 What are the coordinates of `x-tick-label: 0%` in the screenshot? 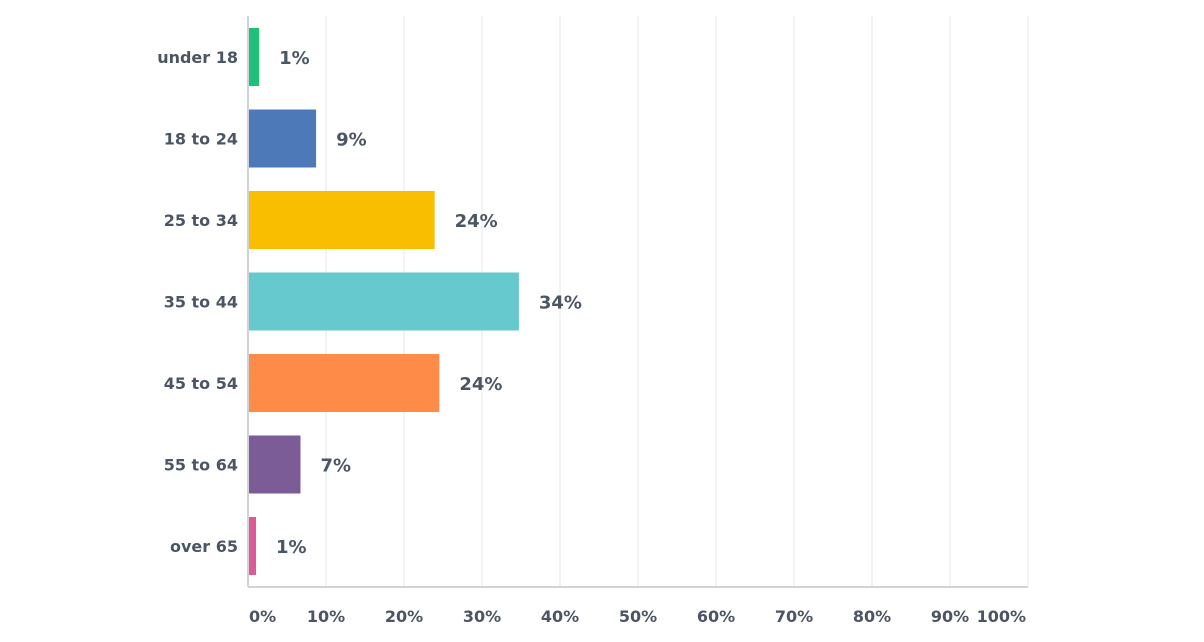 It's located at (262, 616).